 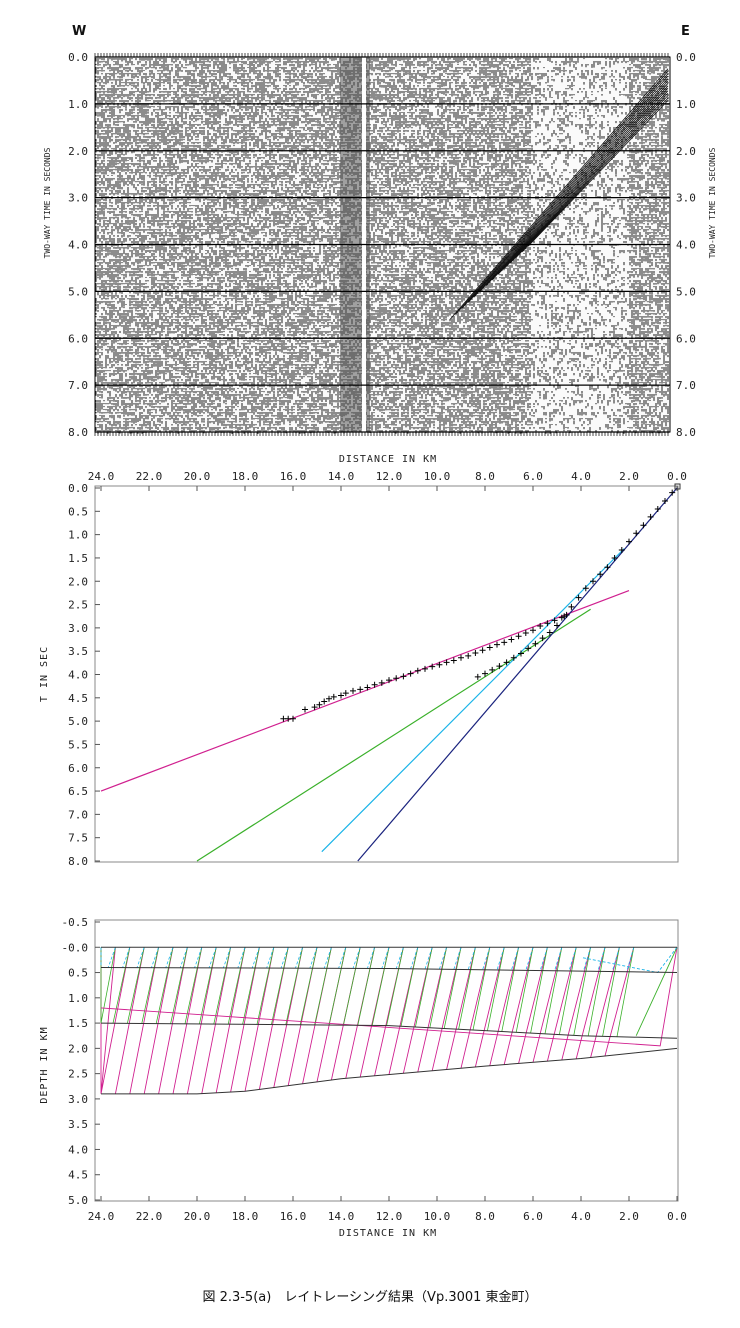 What do you see at coordinates (685, 31) in the screenshot?
I see `east-label: E` at bounding box center [685, 31].